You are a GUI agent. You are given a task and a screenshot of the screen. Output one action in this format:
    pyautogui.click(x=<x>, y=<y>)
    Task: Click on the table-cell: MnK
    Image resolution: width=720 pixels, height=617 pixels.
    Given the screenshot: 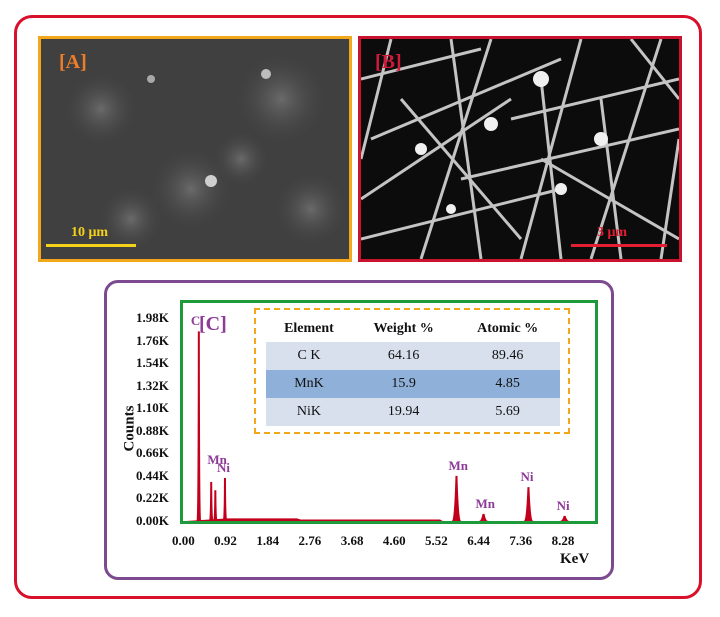 What is the action you would take?
    pyautogui.click(x=309, y=384)
    